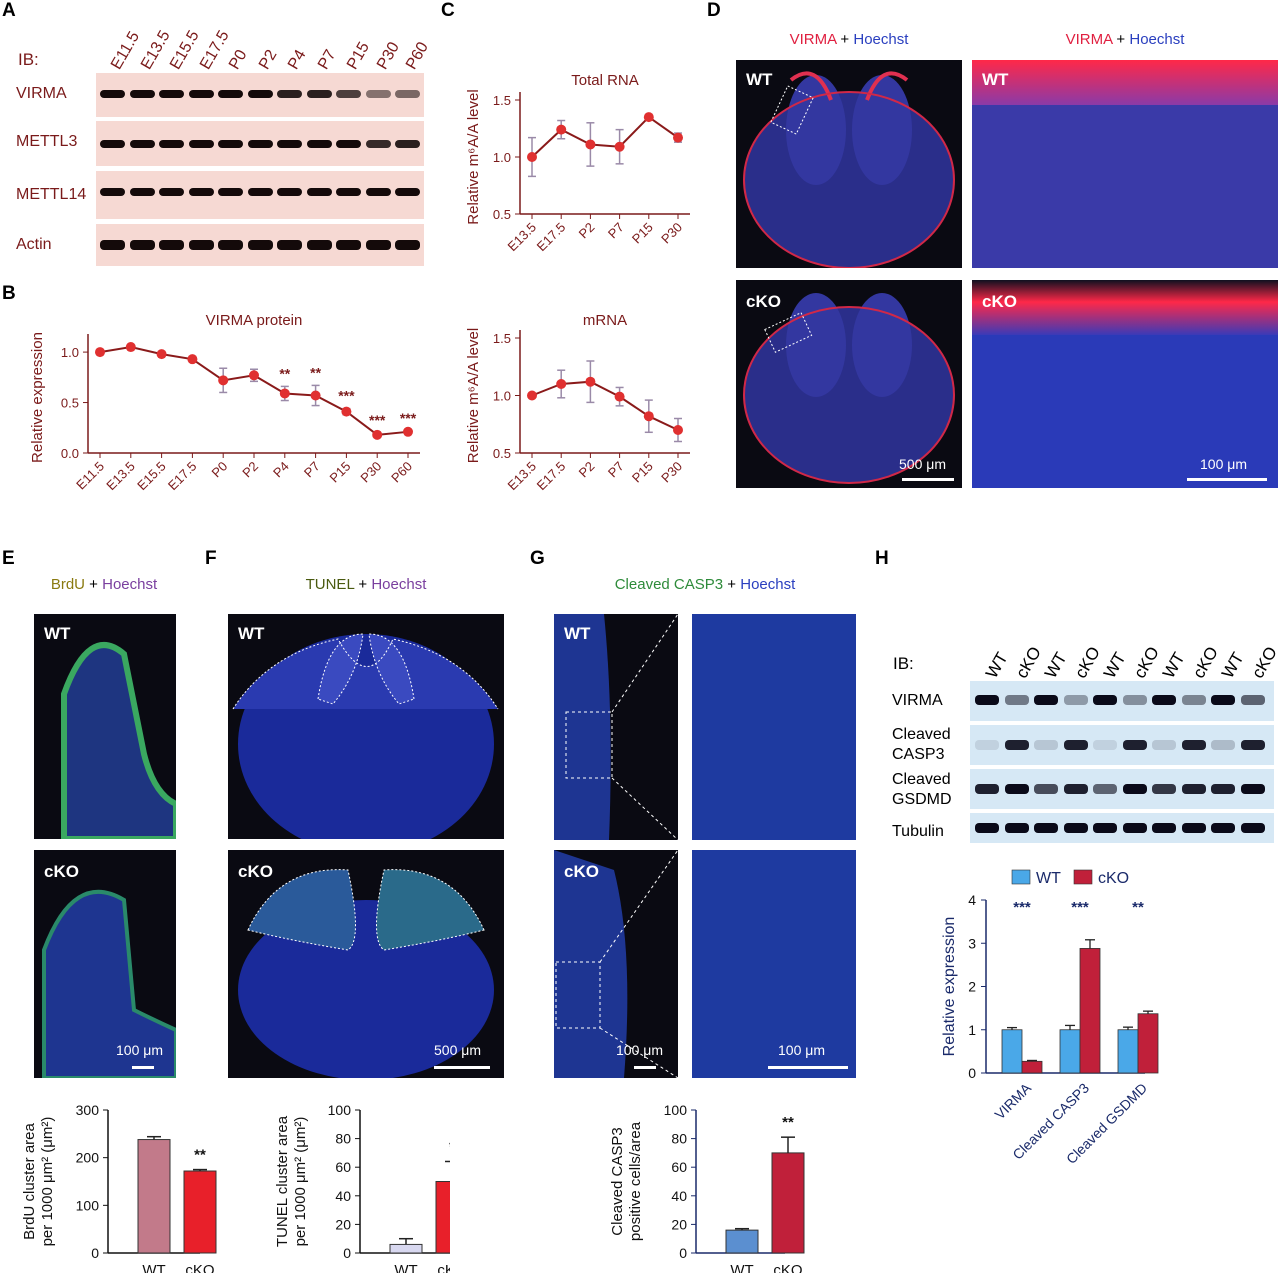 The width and height of the screenshot is (1280, 1273). What do you see at coordinates (297, 60) in the screenshot?
I see `lane-label: P4` at bounding box center [297, 60].